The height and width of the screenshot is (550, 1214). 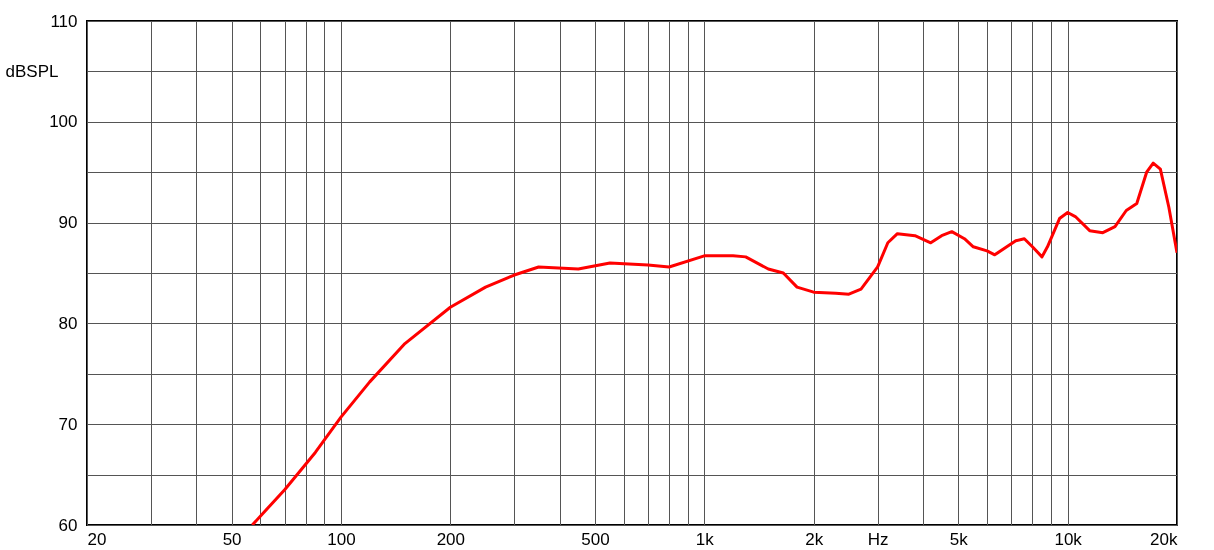 I want to click on y-tick-label: 90, so click(x=68, y=223).